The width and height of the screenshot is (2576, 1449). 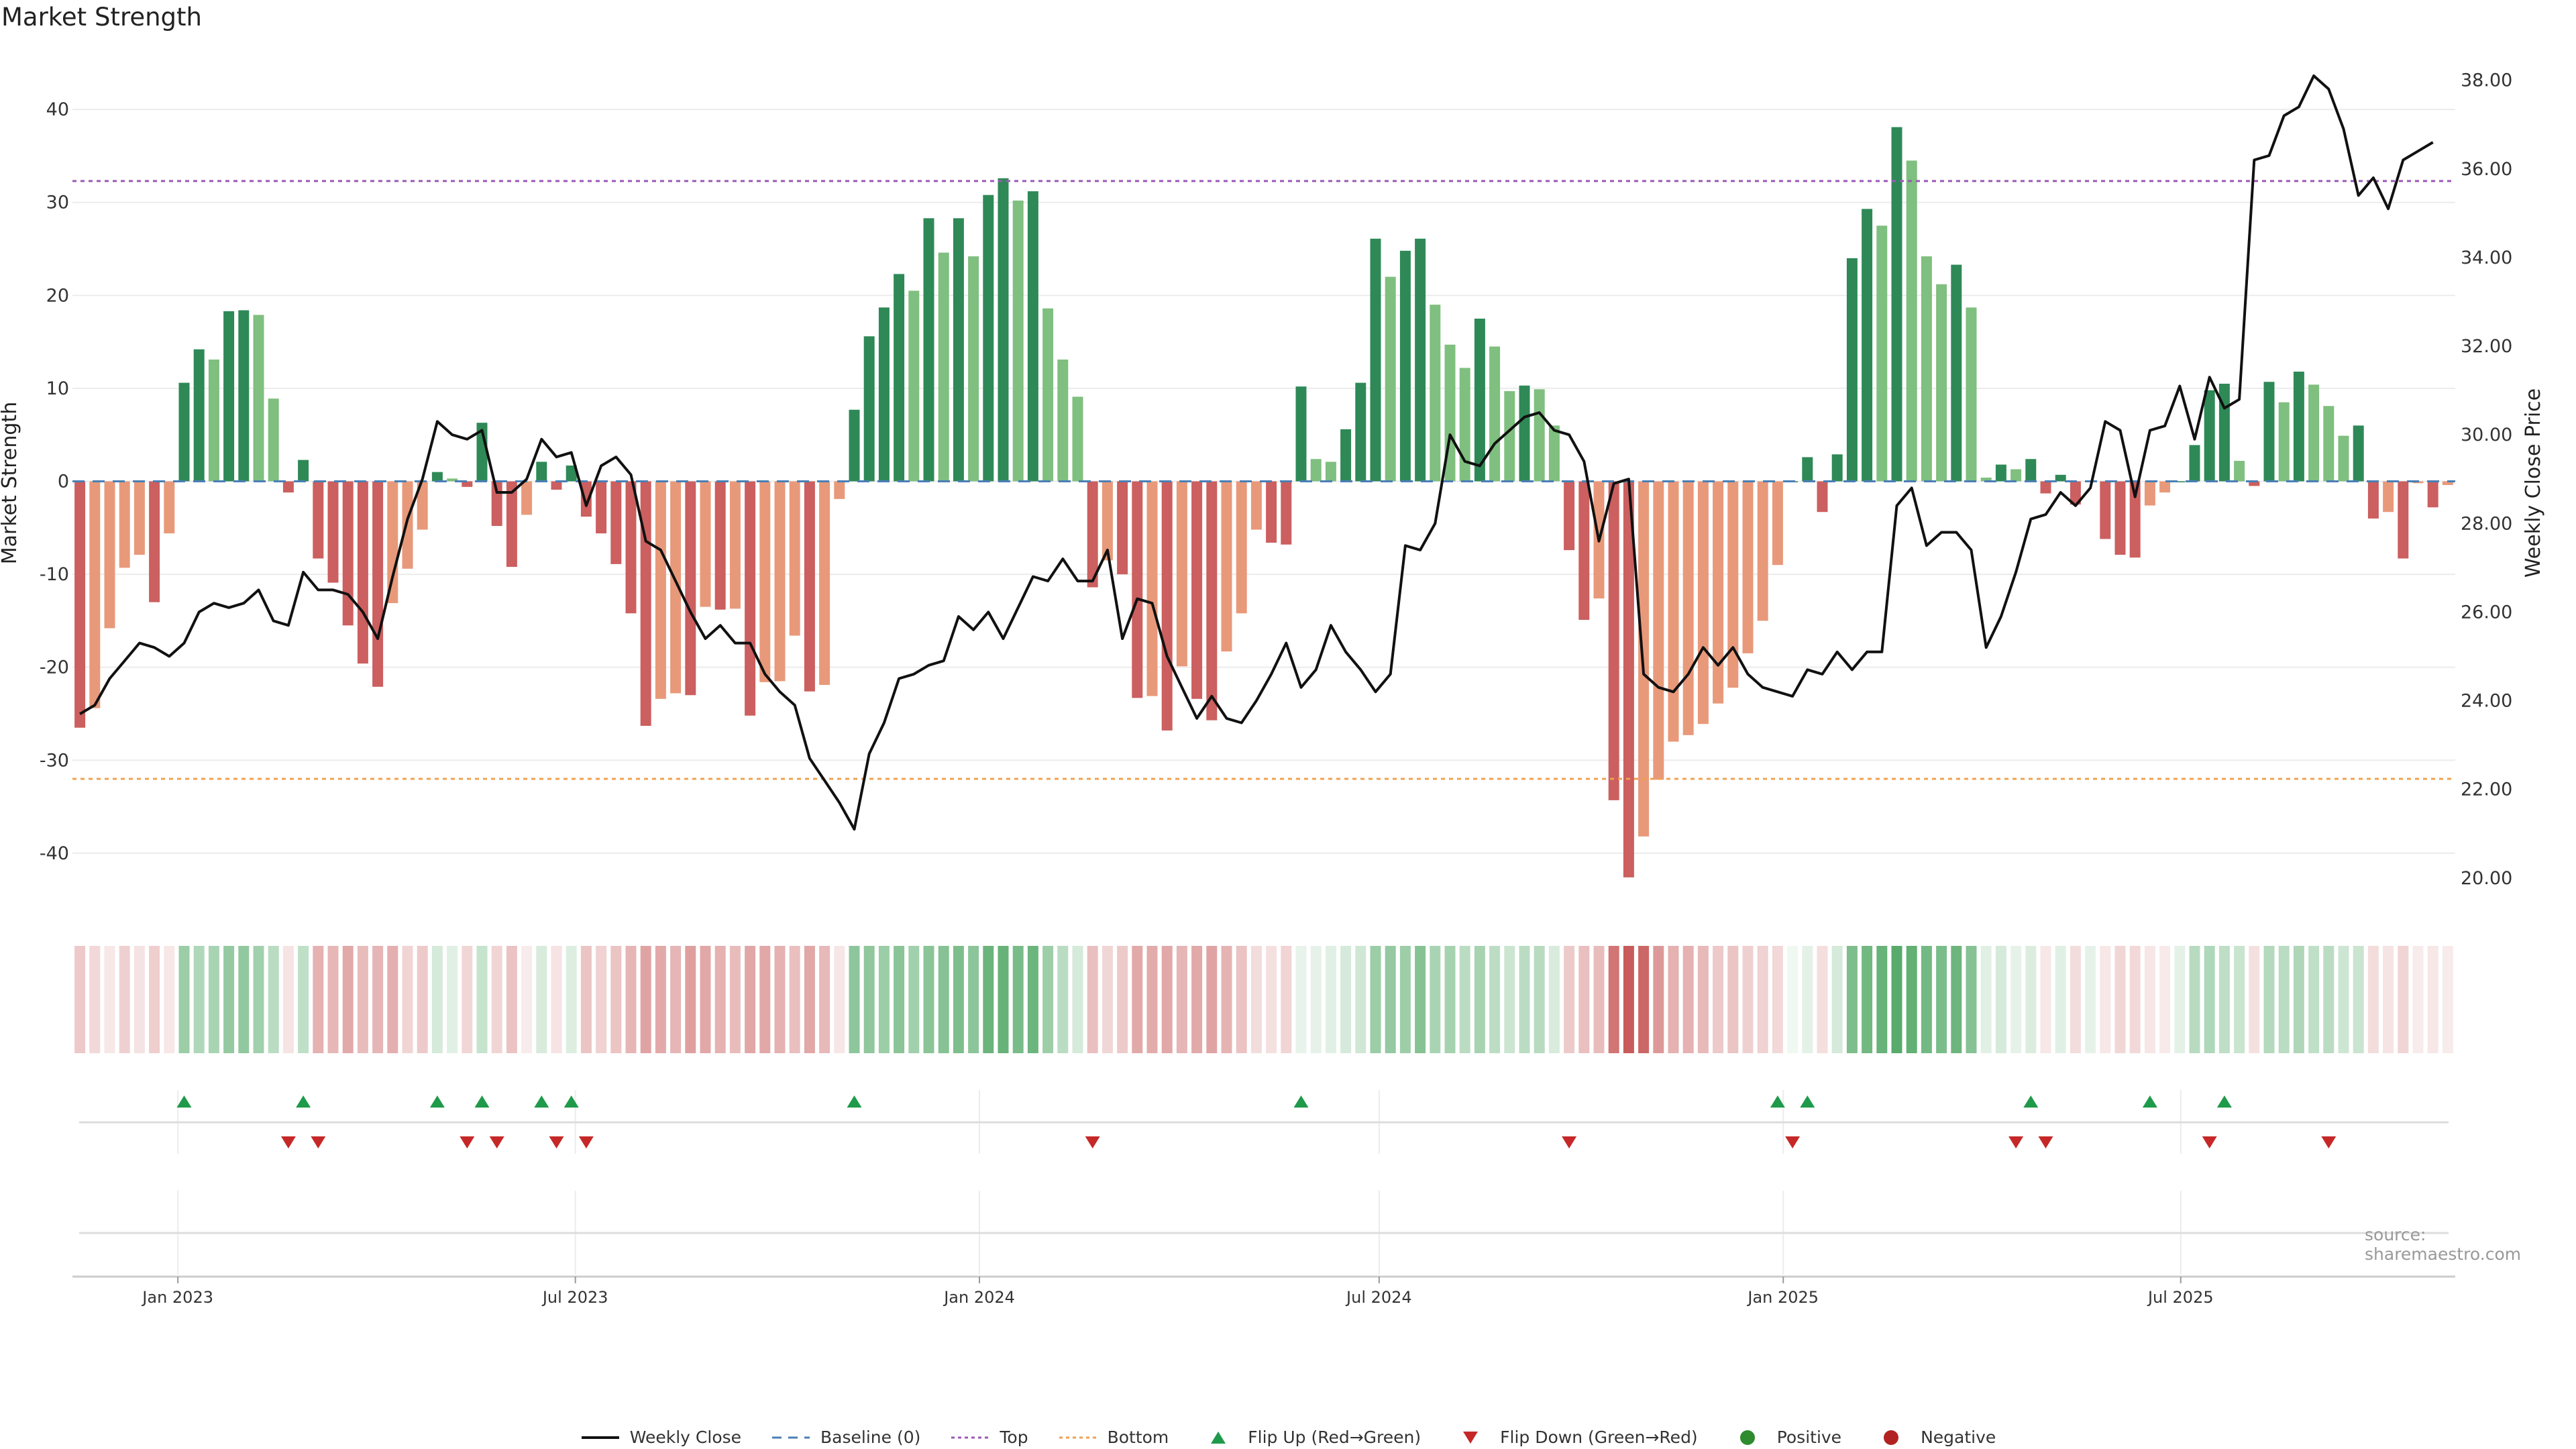 I want to click on legend-item: Flip Down (Green→Red), so click(x=1574, y=1437).